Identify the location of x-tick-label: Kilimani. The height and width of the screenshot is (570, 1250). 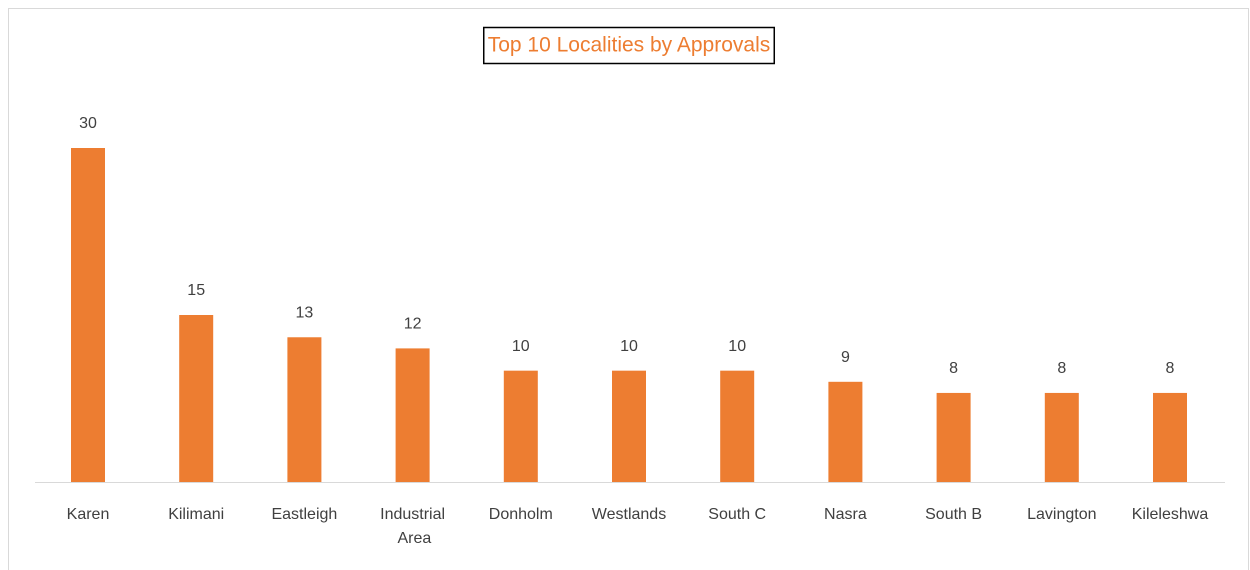
(196, 514).